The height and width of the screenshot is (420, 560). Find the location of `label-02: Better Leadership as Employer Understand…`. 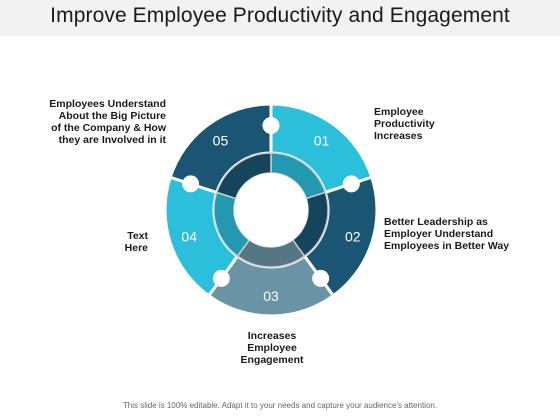

label-02: Better Leadership as Employer Understand… is located at coordinates (447, 234).